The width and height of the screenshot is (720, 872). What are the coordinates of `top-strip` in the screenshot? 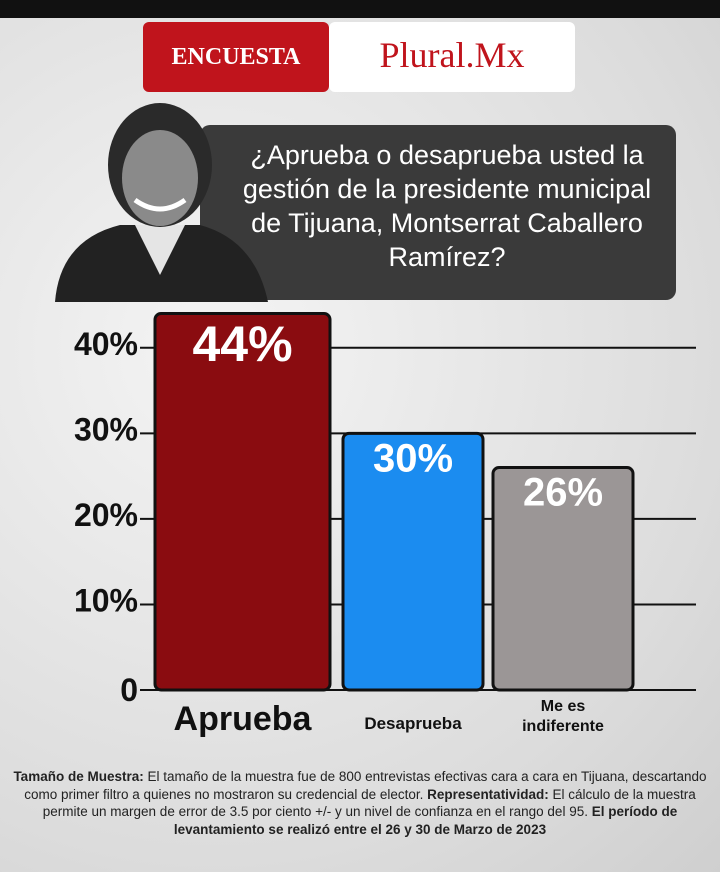 It's located at (360, 9).